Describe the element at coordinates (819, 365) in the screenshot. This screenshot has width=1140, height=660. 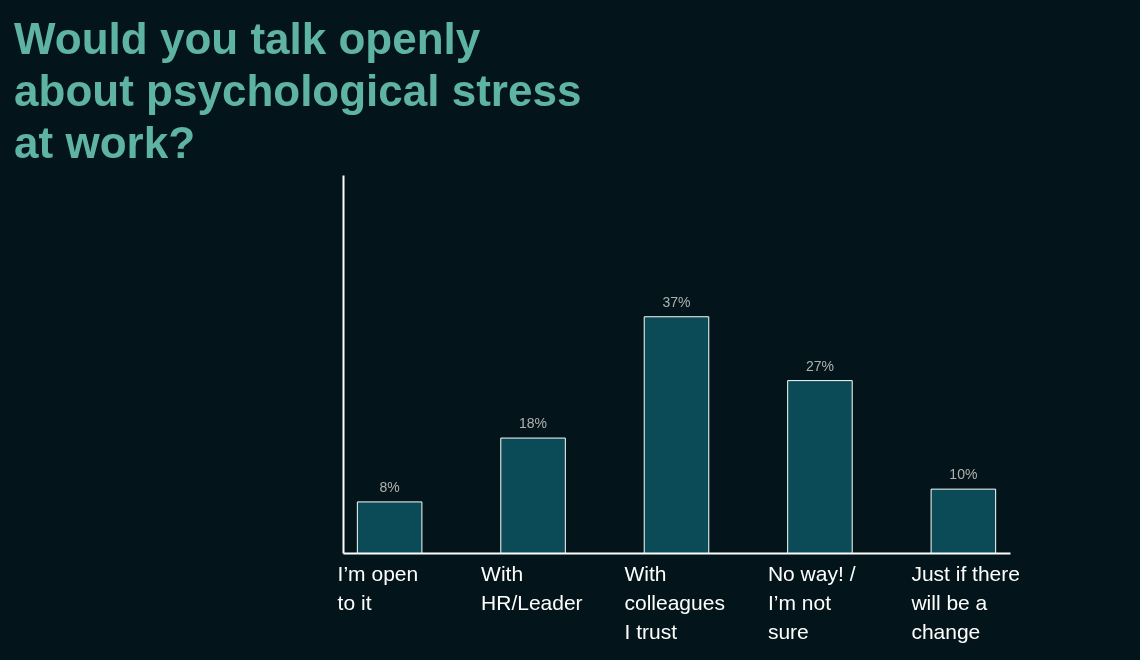
I see `data-label: 27%` at that location.